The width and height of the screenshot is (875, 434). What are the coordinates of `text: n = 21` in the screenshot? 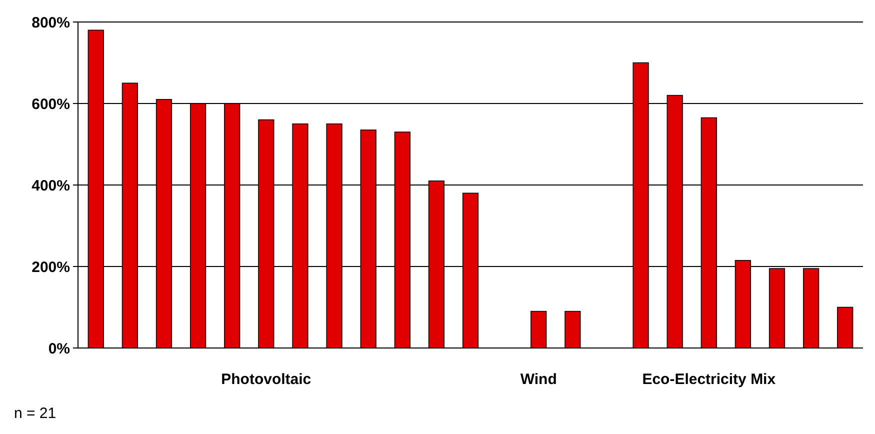 It's located at (35, 413).